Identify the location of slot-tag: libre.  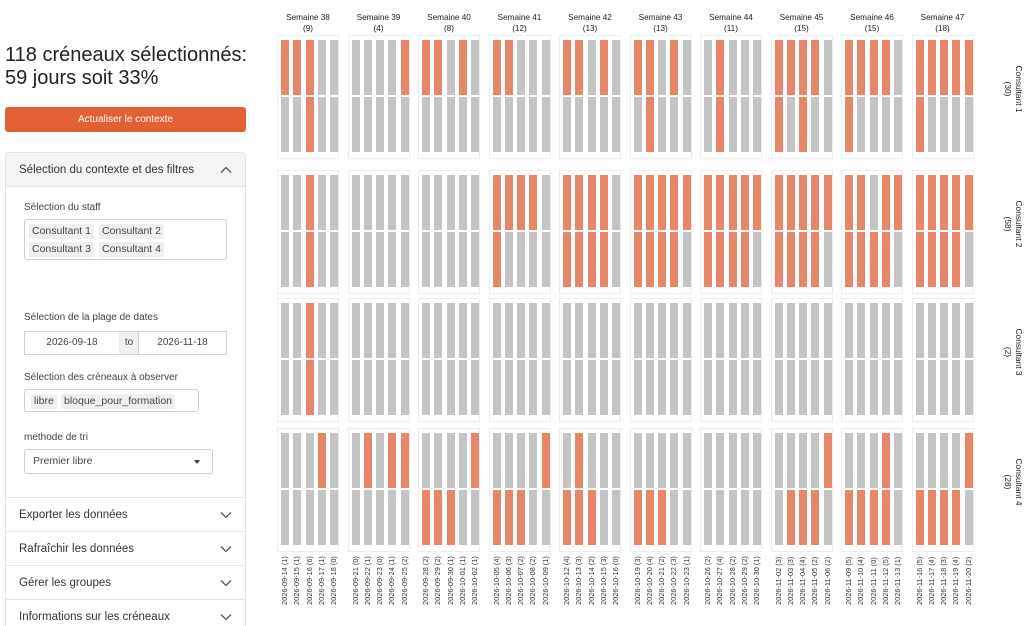
(44, 401).